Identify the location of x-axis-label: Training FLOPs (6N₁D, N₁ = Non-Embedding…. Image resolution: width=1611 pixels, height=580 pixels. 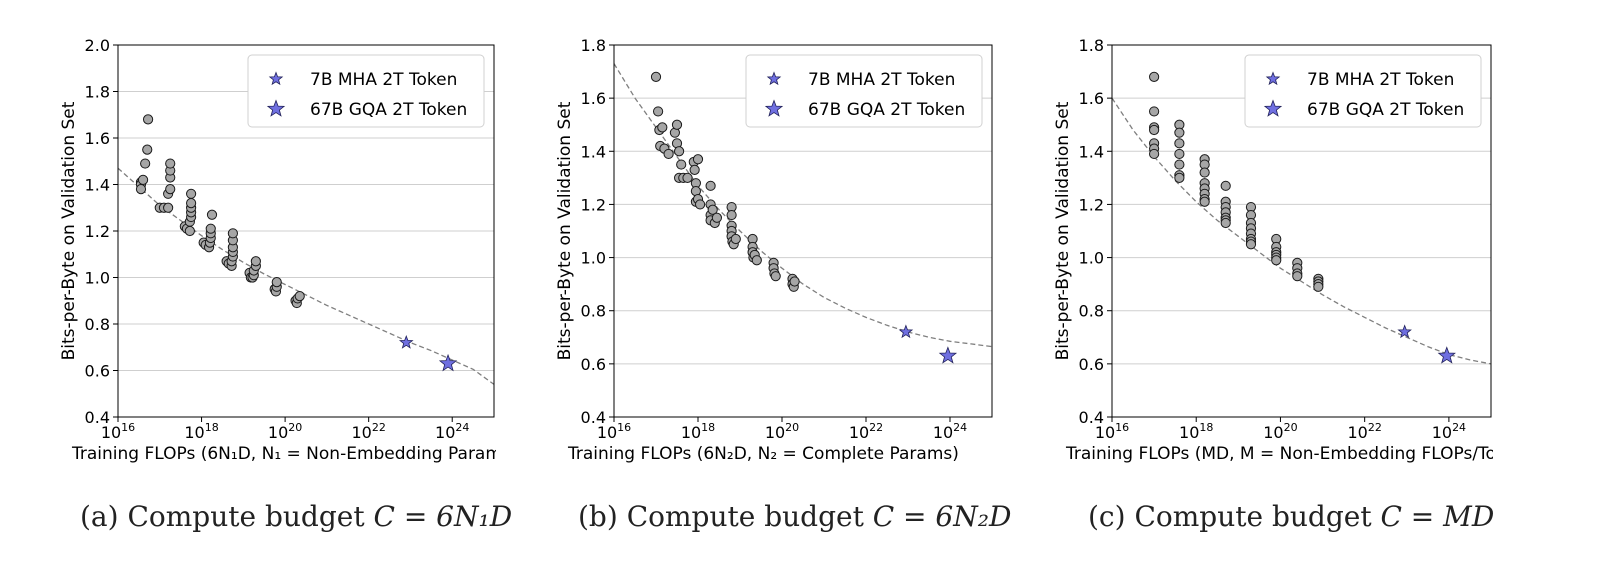
(294, 454).